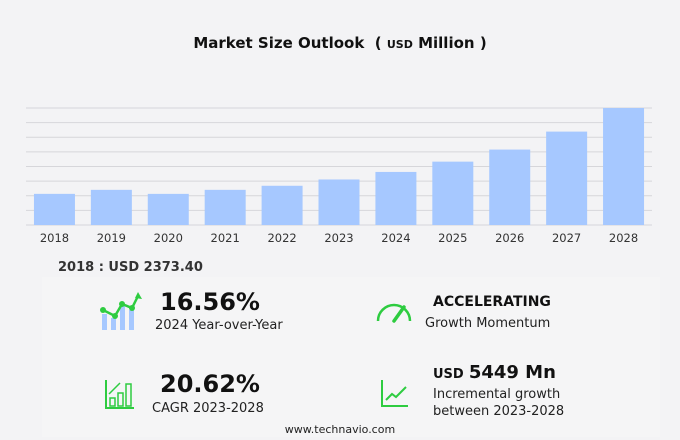 The width and height of the screenshot is (680, 440). I want to click on title-main: Market Size Outlook, so click(279, 43).